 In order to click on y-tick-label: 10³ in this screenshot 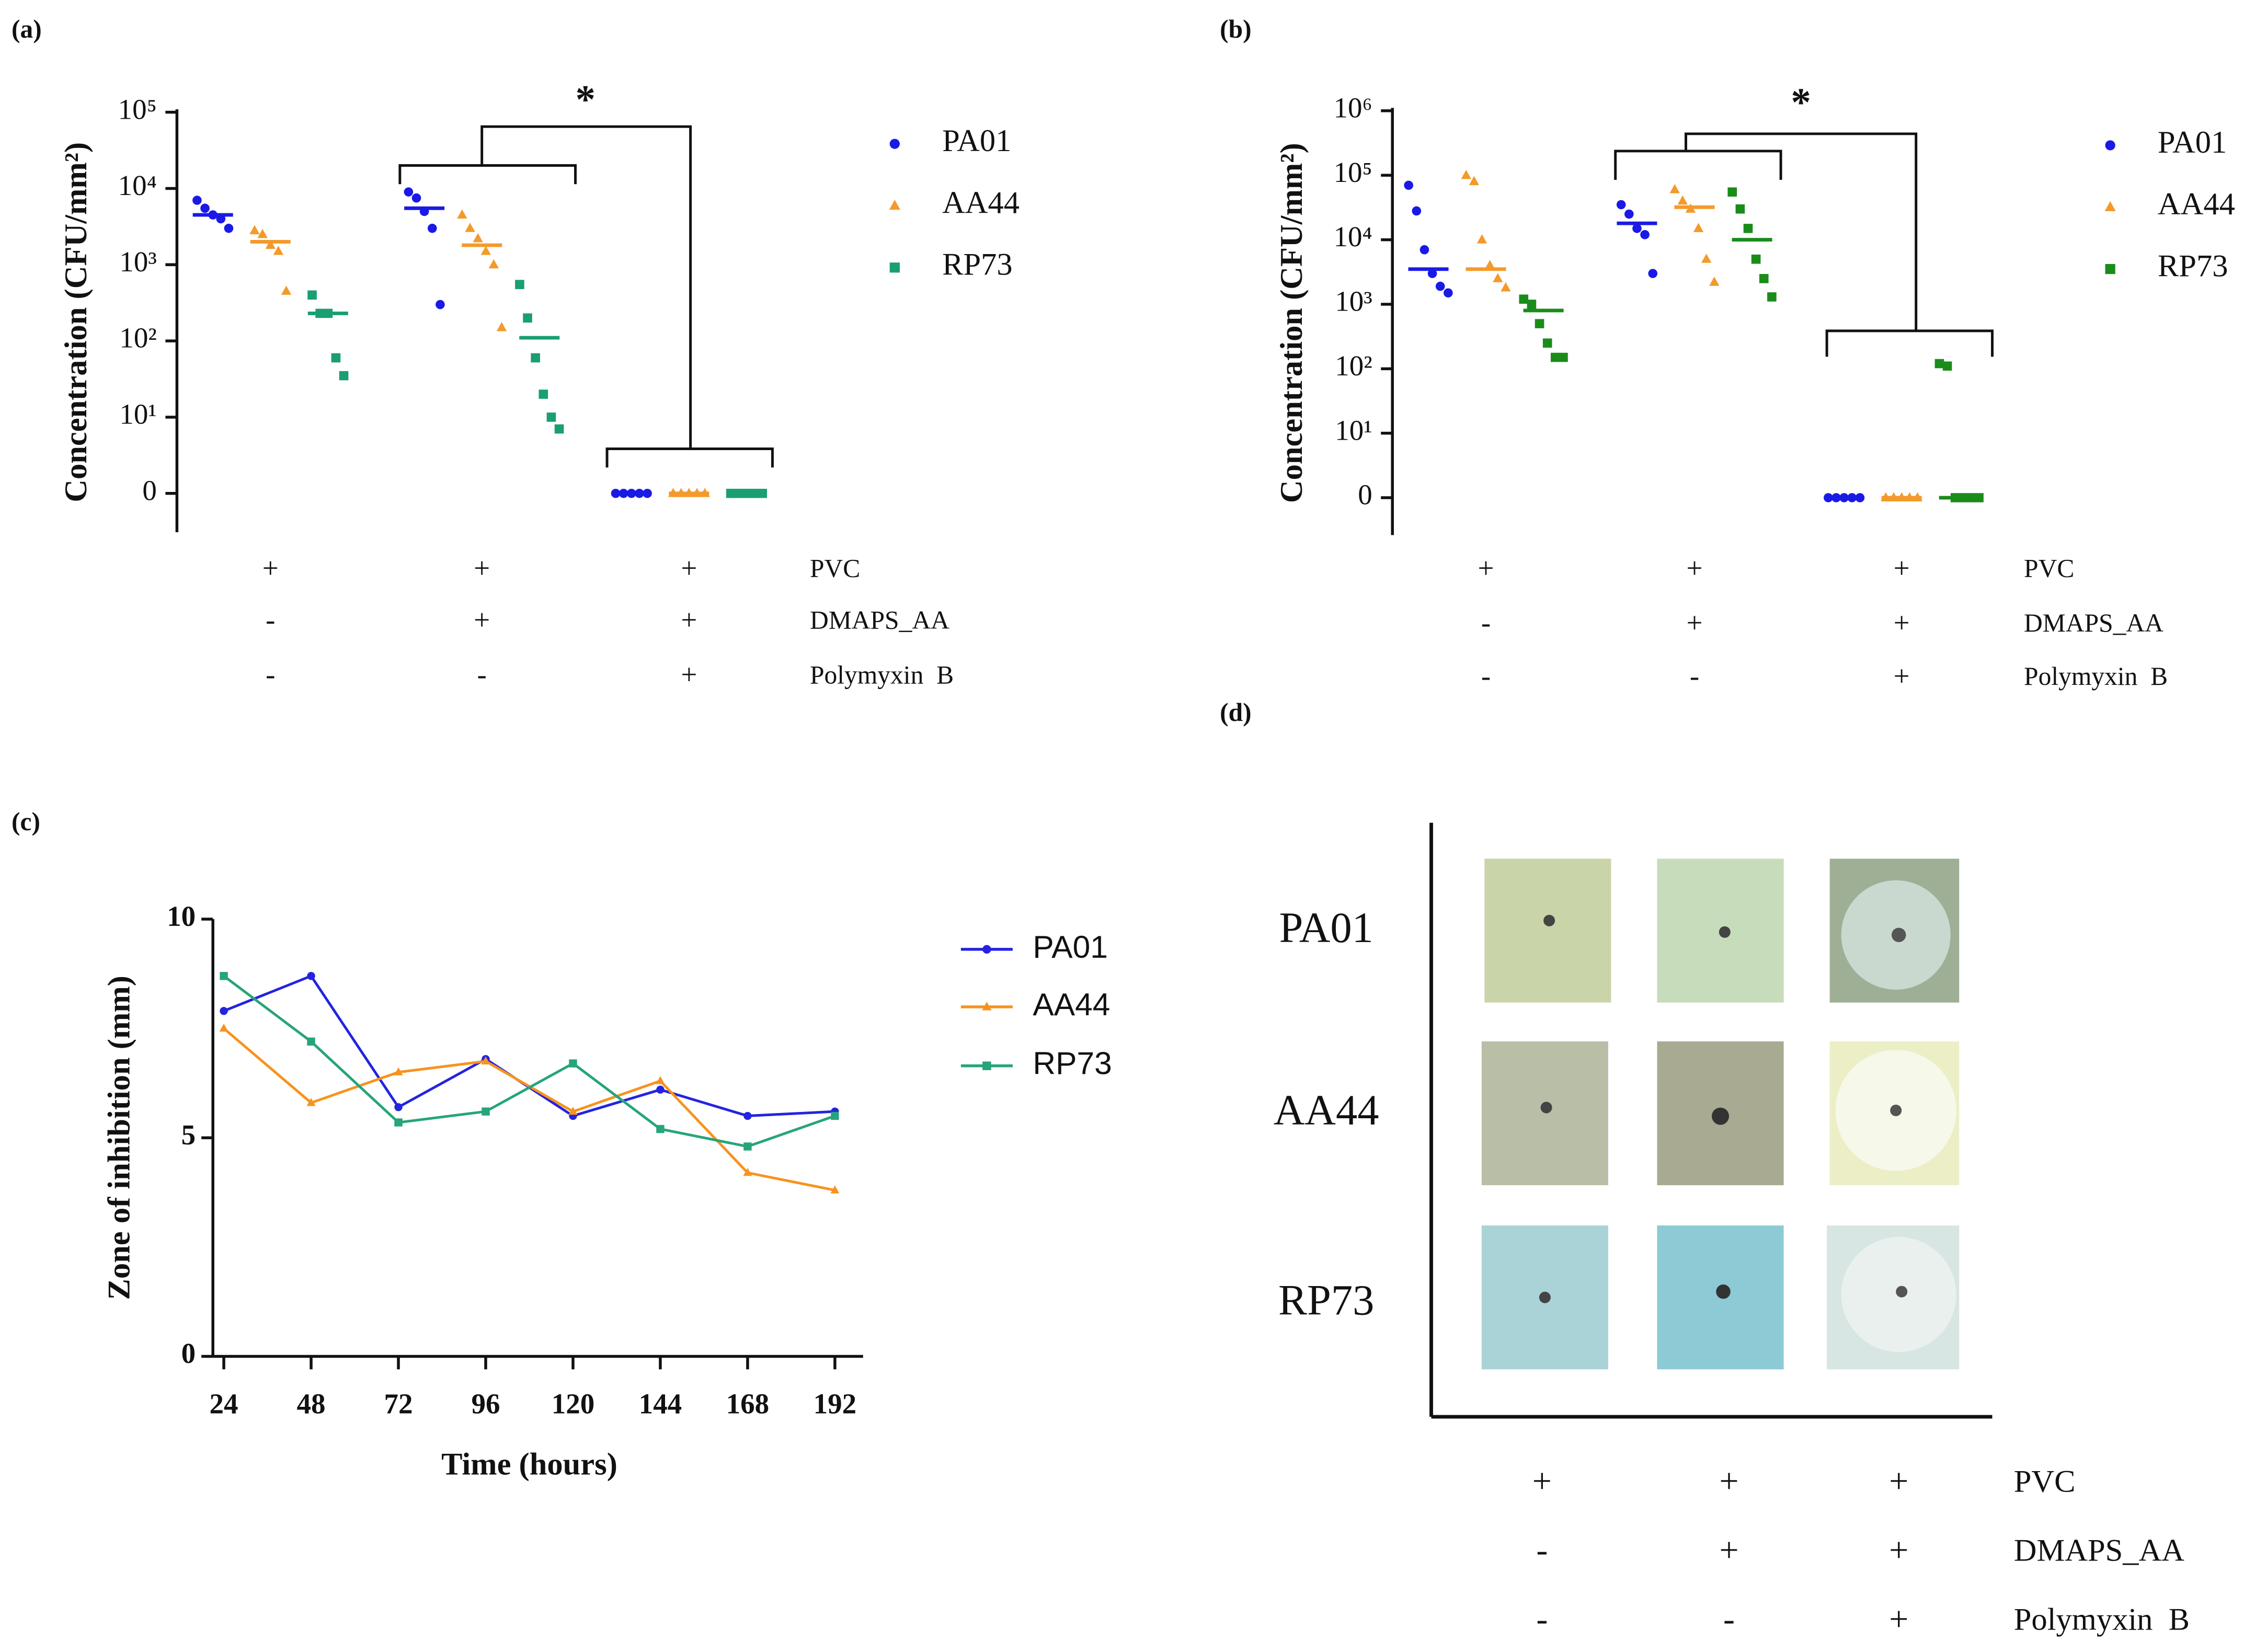, I will do `click(138, 262)`.